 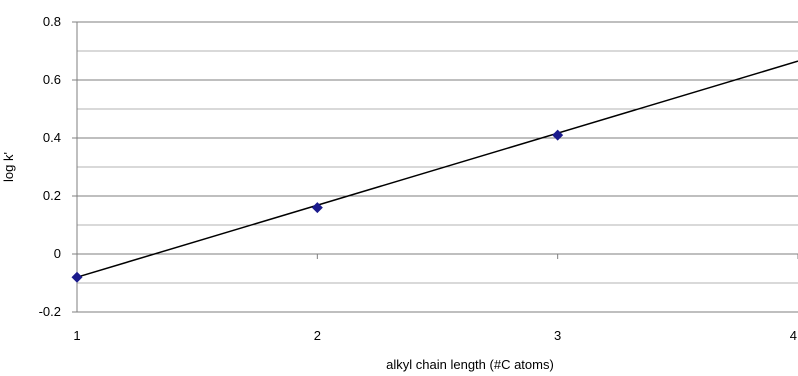 I want to click on x-tick-label: 4, so click(x=793, y=335).